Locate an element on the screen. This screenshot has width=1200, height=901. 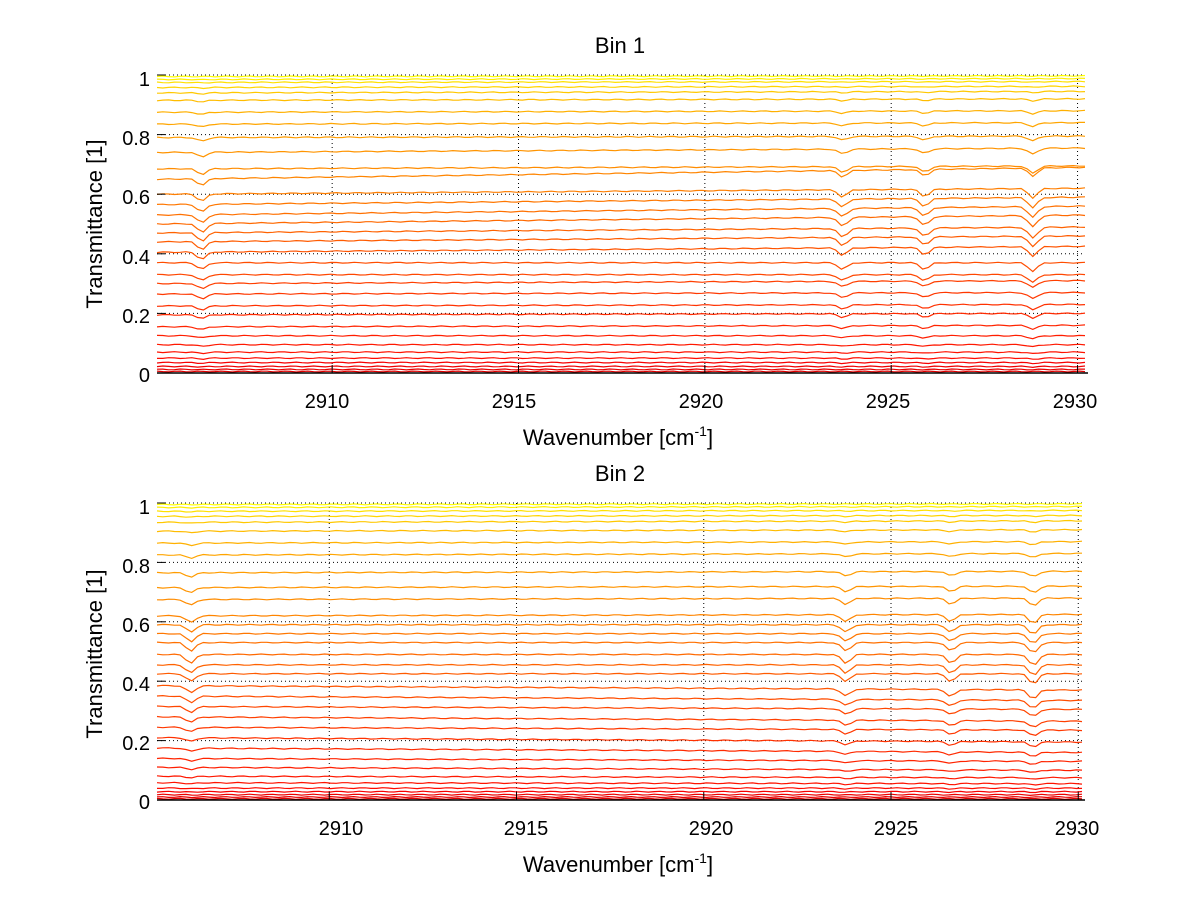
x-tick-label: 2925 is located at coordinates (888, 402).